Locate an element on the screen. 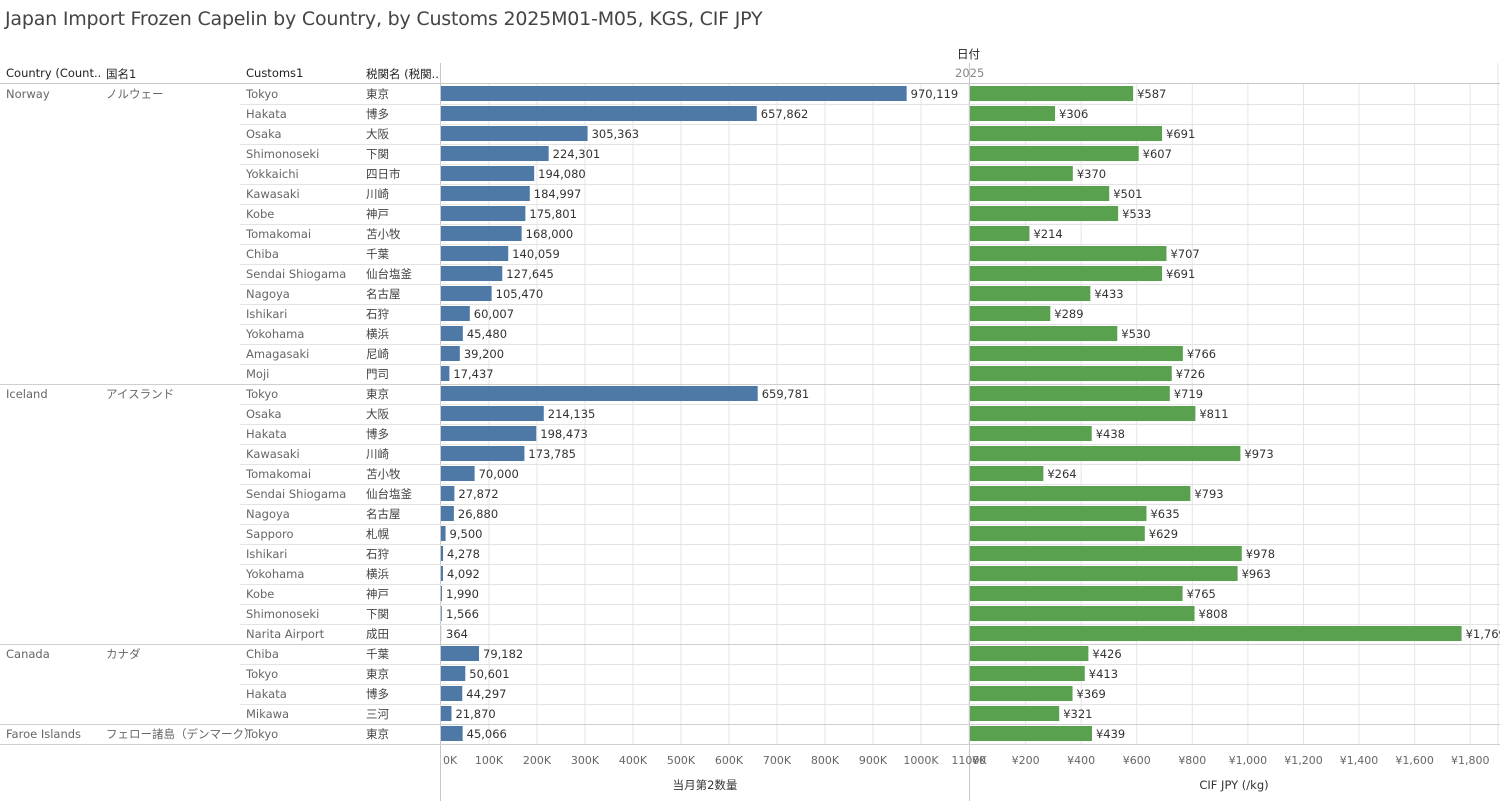  qty-axis-title: 当月第2数量 is located at coordinates (705, 785).